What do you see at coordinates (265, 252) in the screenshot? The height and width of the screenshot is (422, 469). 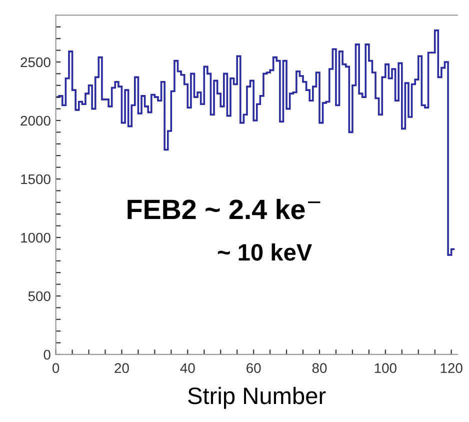 I see `annotation: ~ 10 keV` at bounding box center [265, 252].